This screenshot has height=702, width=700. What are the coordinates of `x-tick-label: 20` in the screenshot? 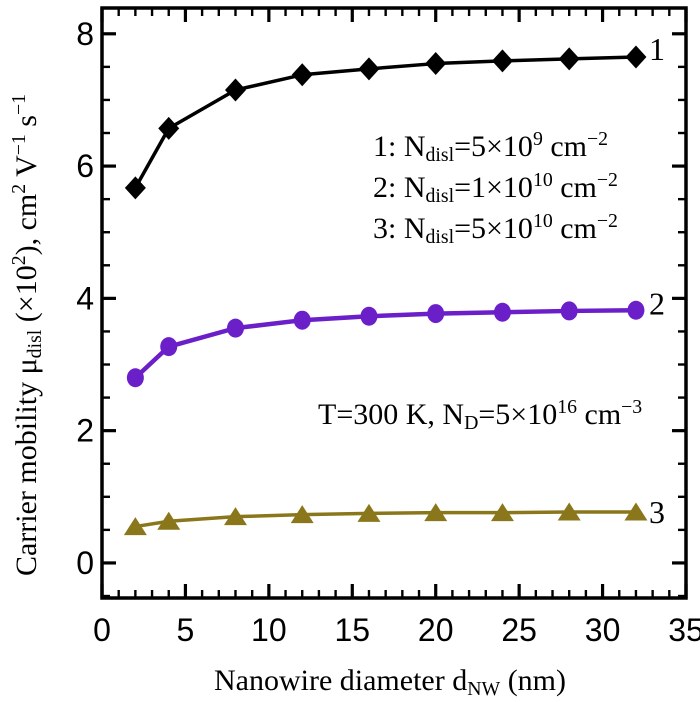 It's located at (436, 630).